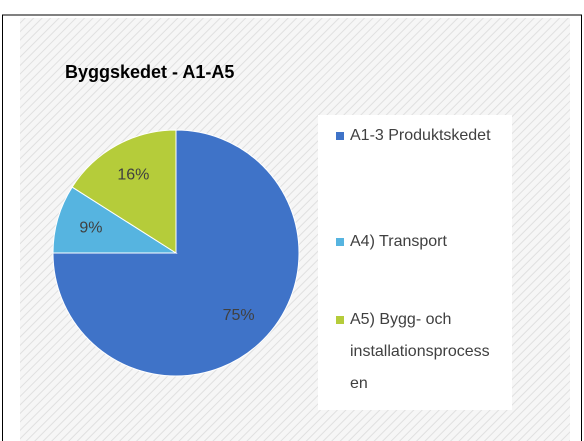 The width and height of the screenshot is (584, 441). Describe the element at coordinates (420, 351) in the screenshot. I see `legend-label: A5) Bygg- och installationsprocessen` at that location.